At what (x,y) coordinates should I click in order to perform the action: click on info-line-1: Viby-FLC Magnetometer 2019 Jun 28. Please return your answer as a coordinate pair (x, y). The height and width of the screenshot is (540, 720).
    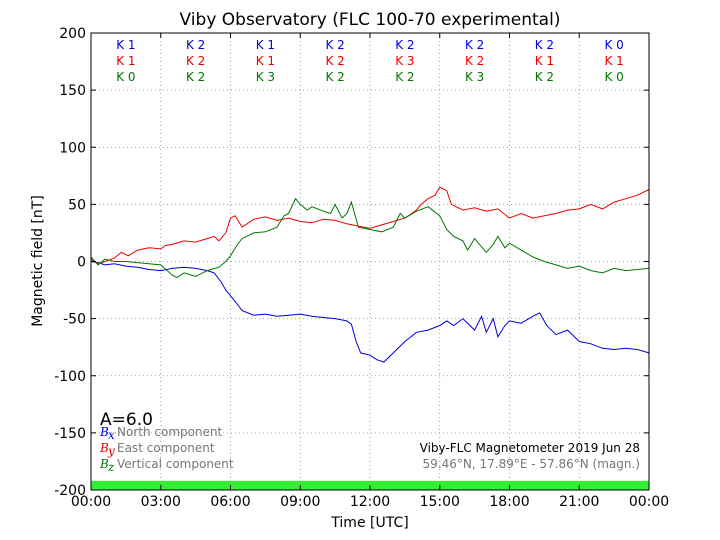
    Looking at the image, I should click on (530, 448).